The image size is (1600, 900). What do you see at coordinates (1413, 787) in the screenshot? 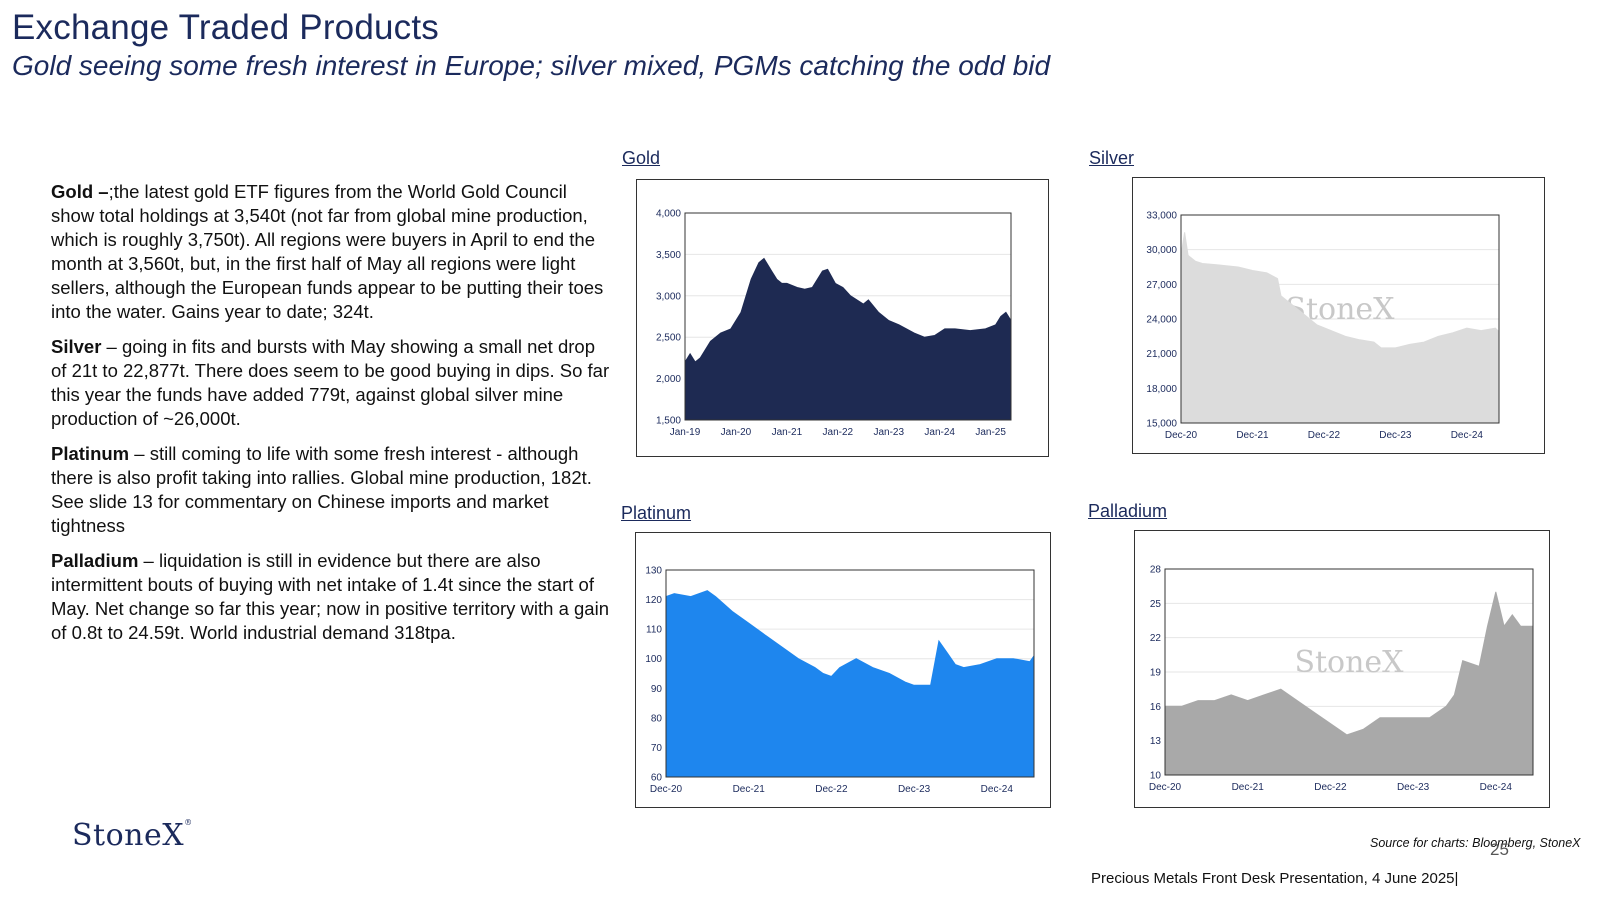
I see `palladium-x-tick-label: Dec-23` at bounding box center [1413, 787].